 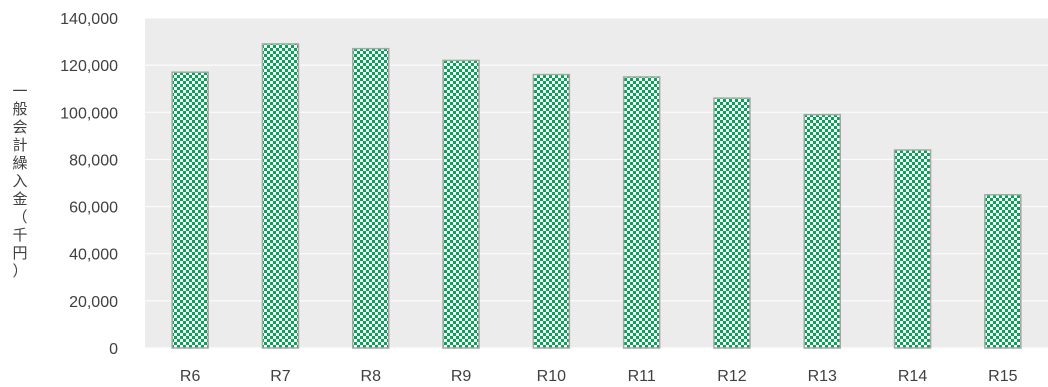 I want to click on y-axis-title-char: 一, so click(x=19, y=91).